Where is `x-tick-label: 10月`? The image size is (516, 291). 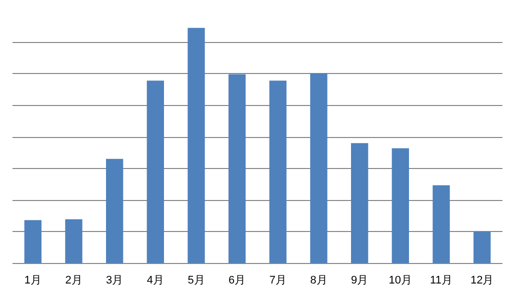 x-tick-label: 10月 is located at coordinates (400, 280).